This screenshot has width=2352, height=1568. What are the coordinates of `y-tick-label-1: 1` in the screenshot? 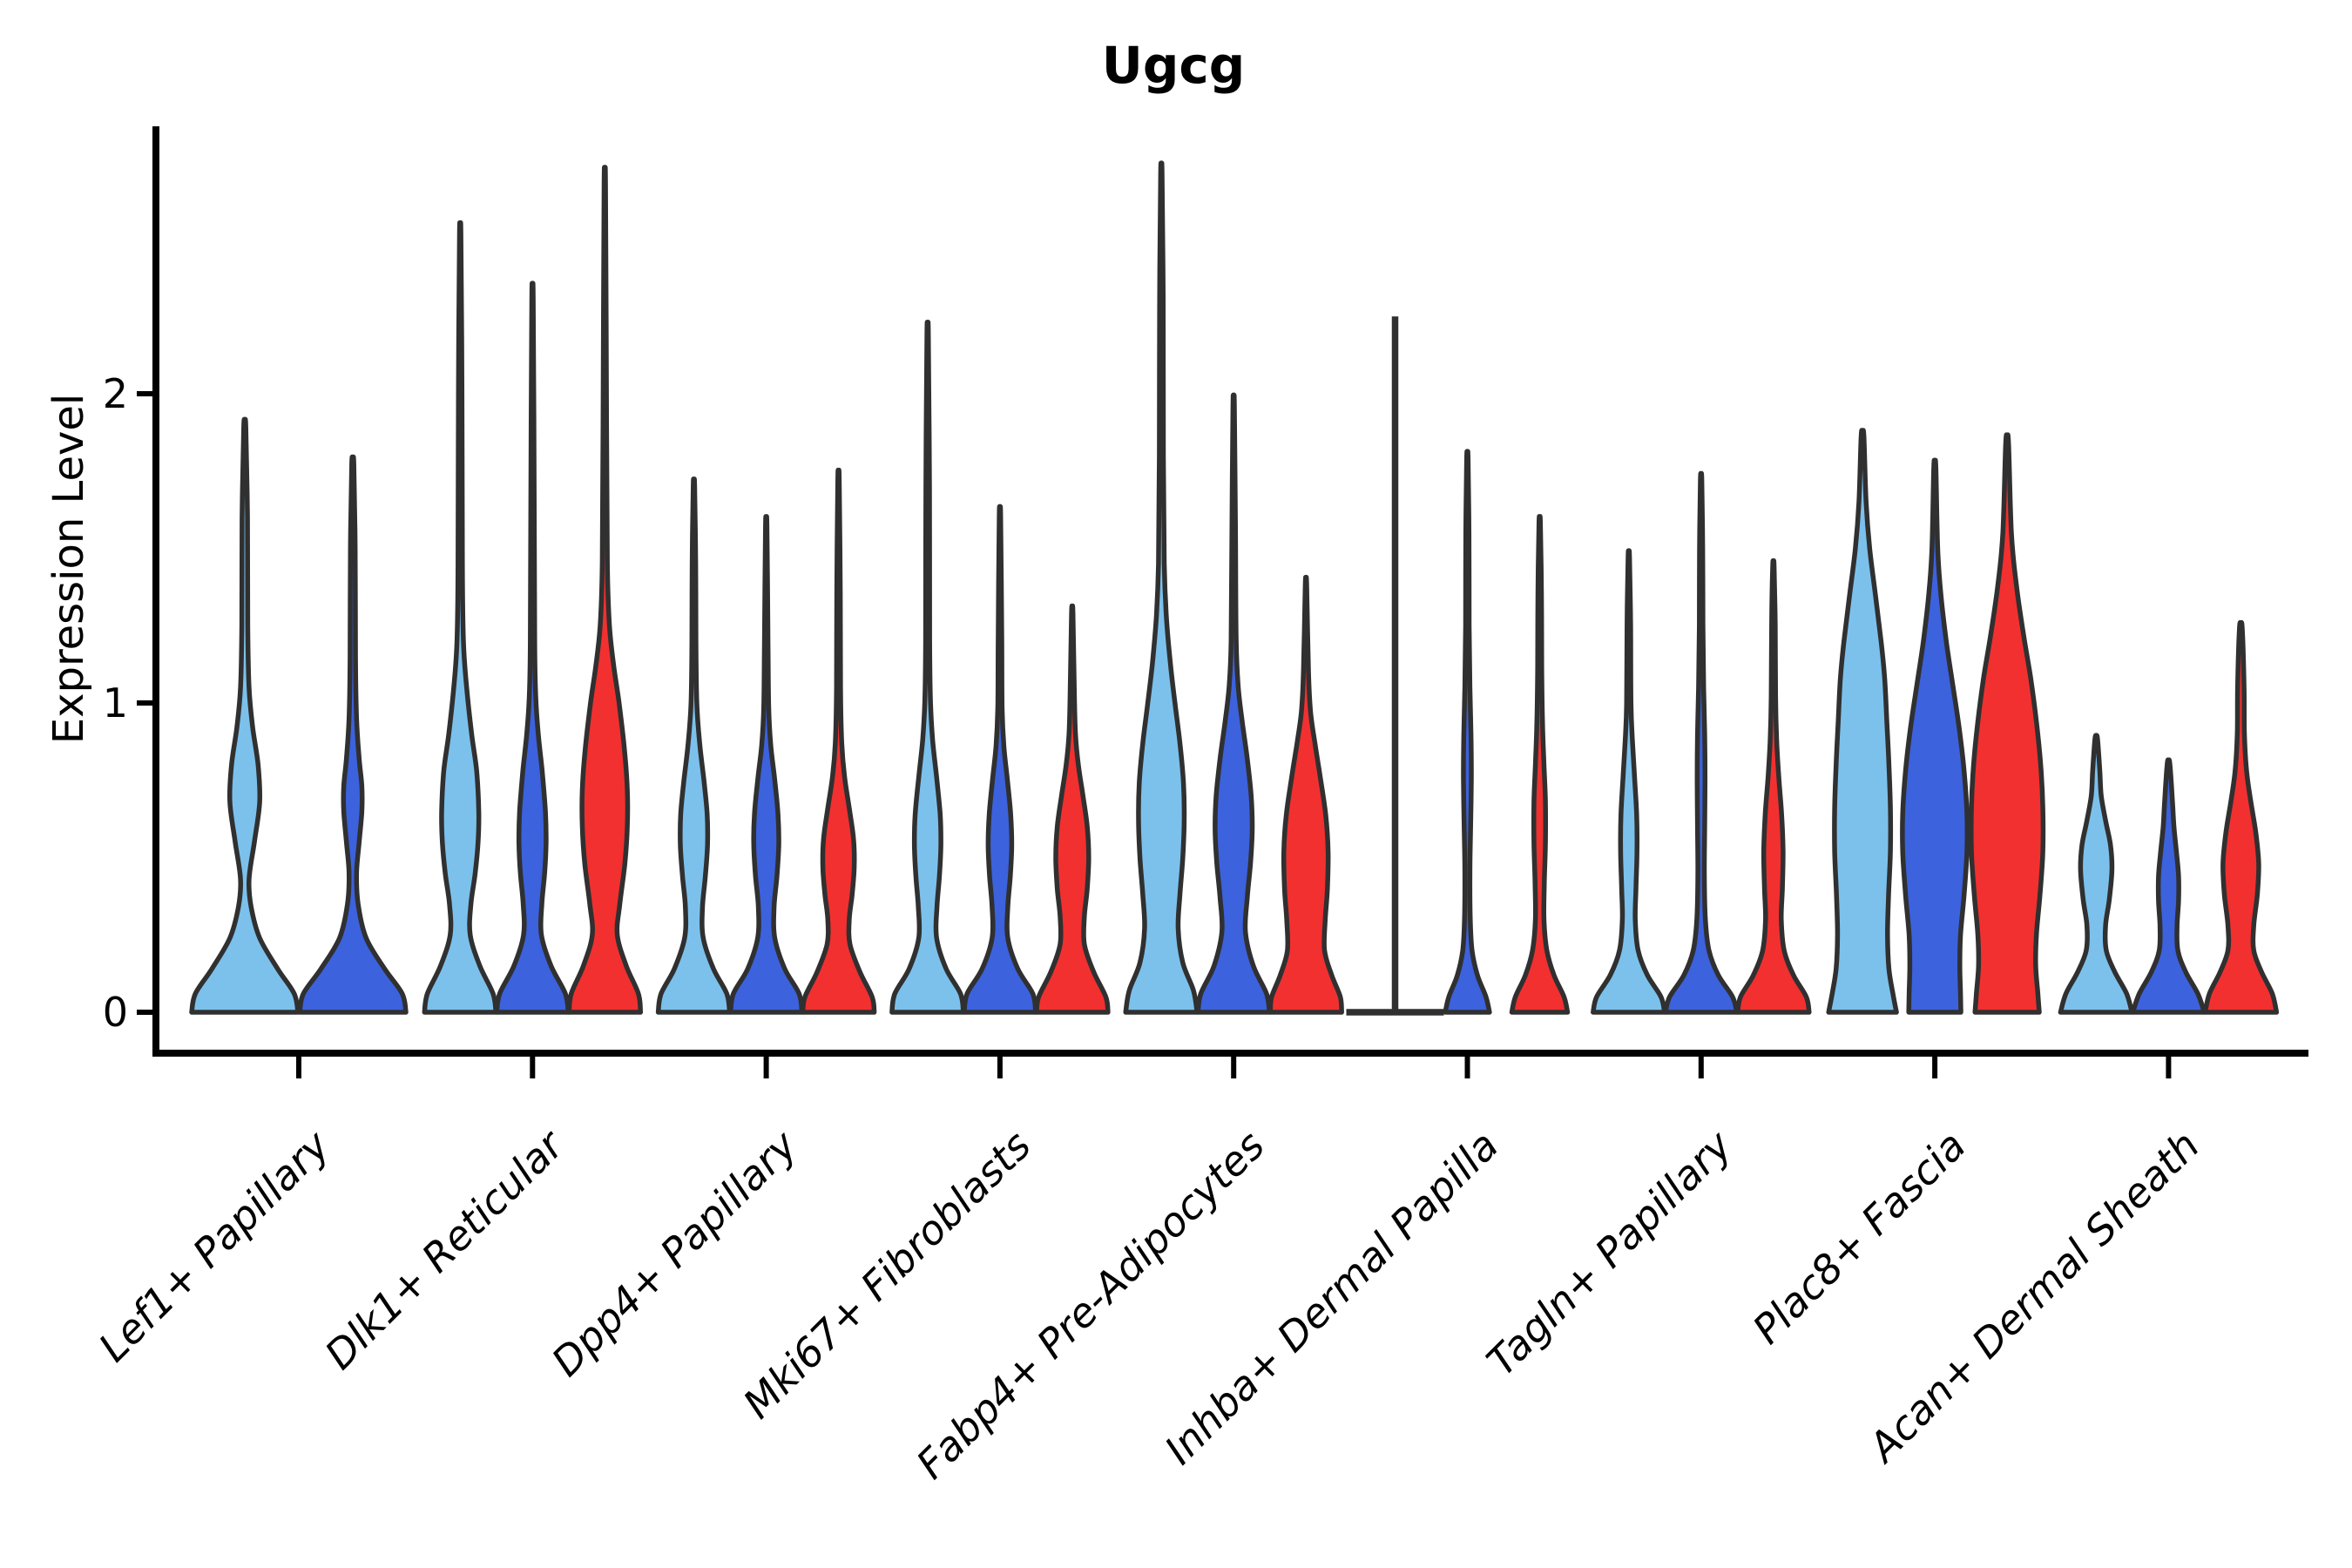 It's located at (115, 703).